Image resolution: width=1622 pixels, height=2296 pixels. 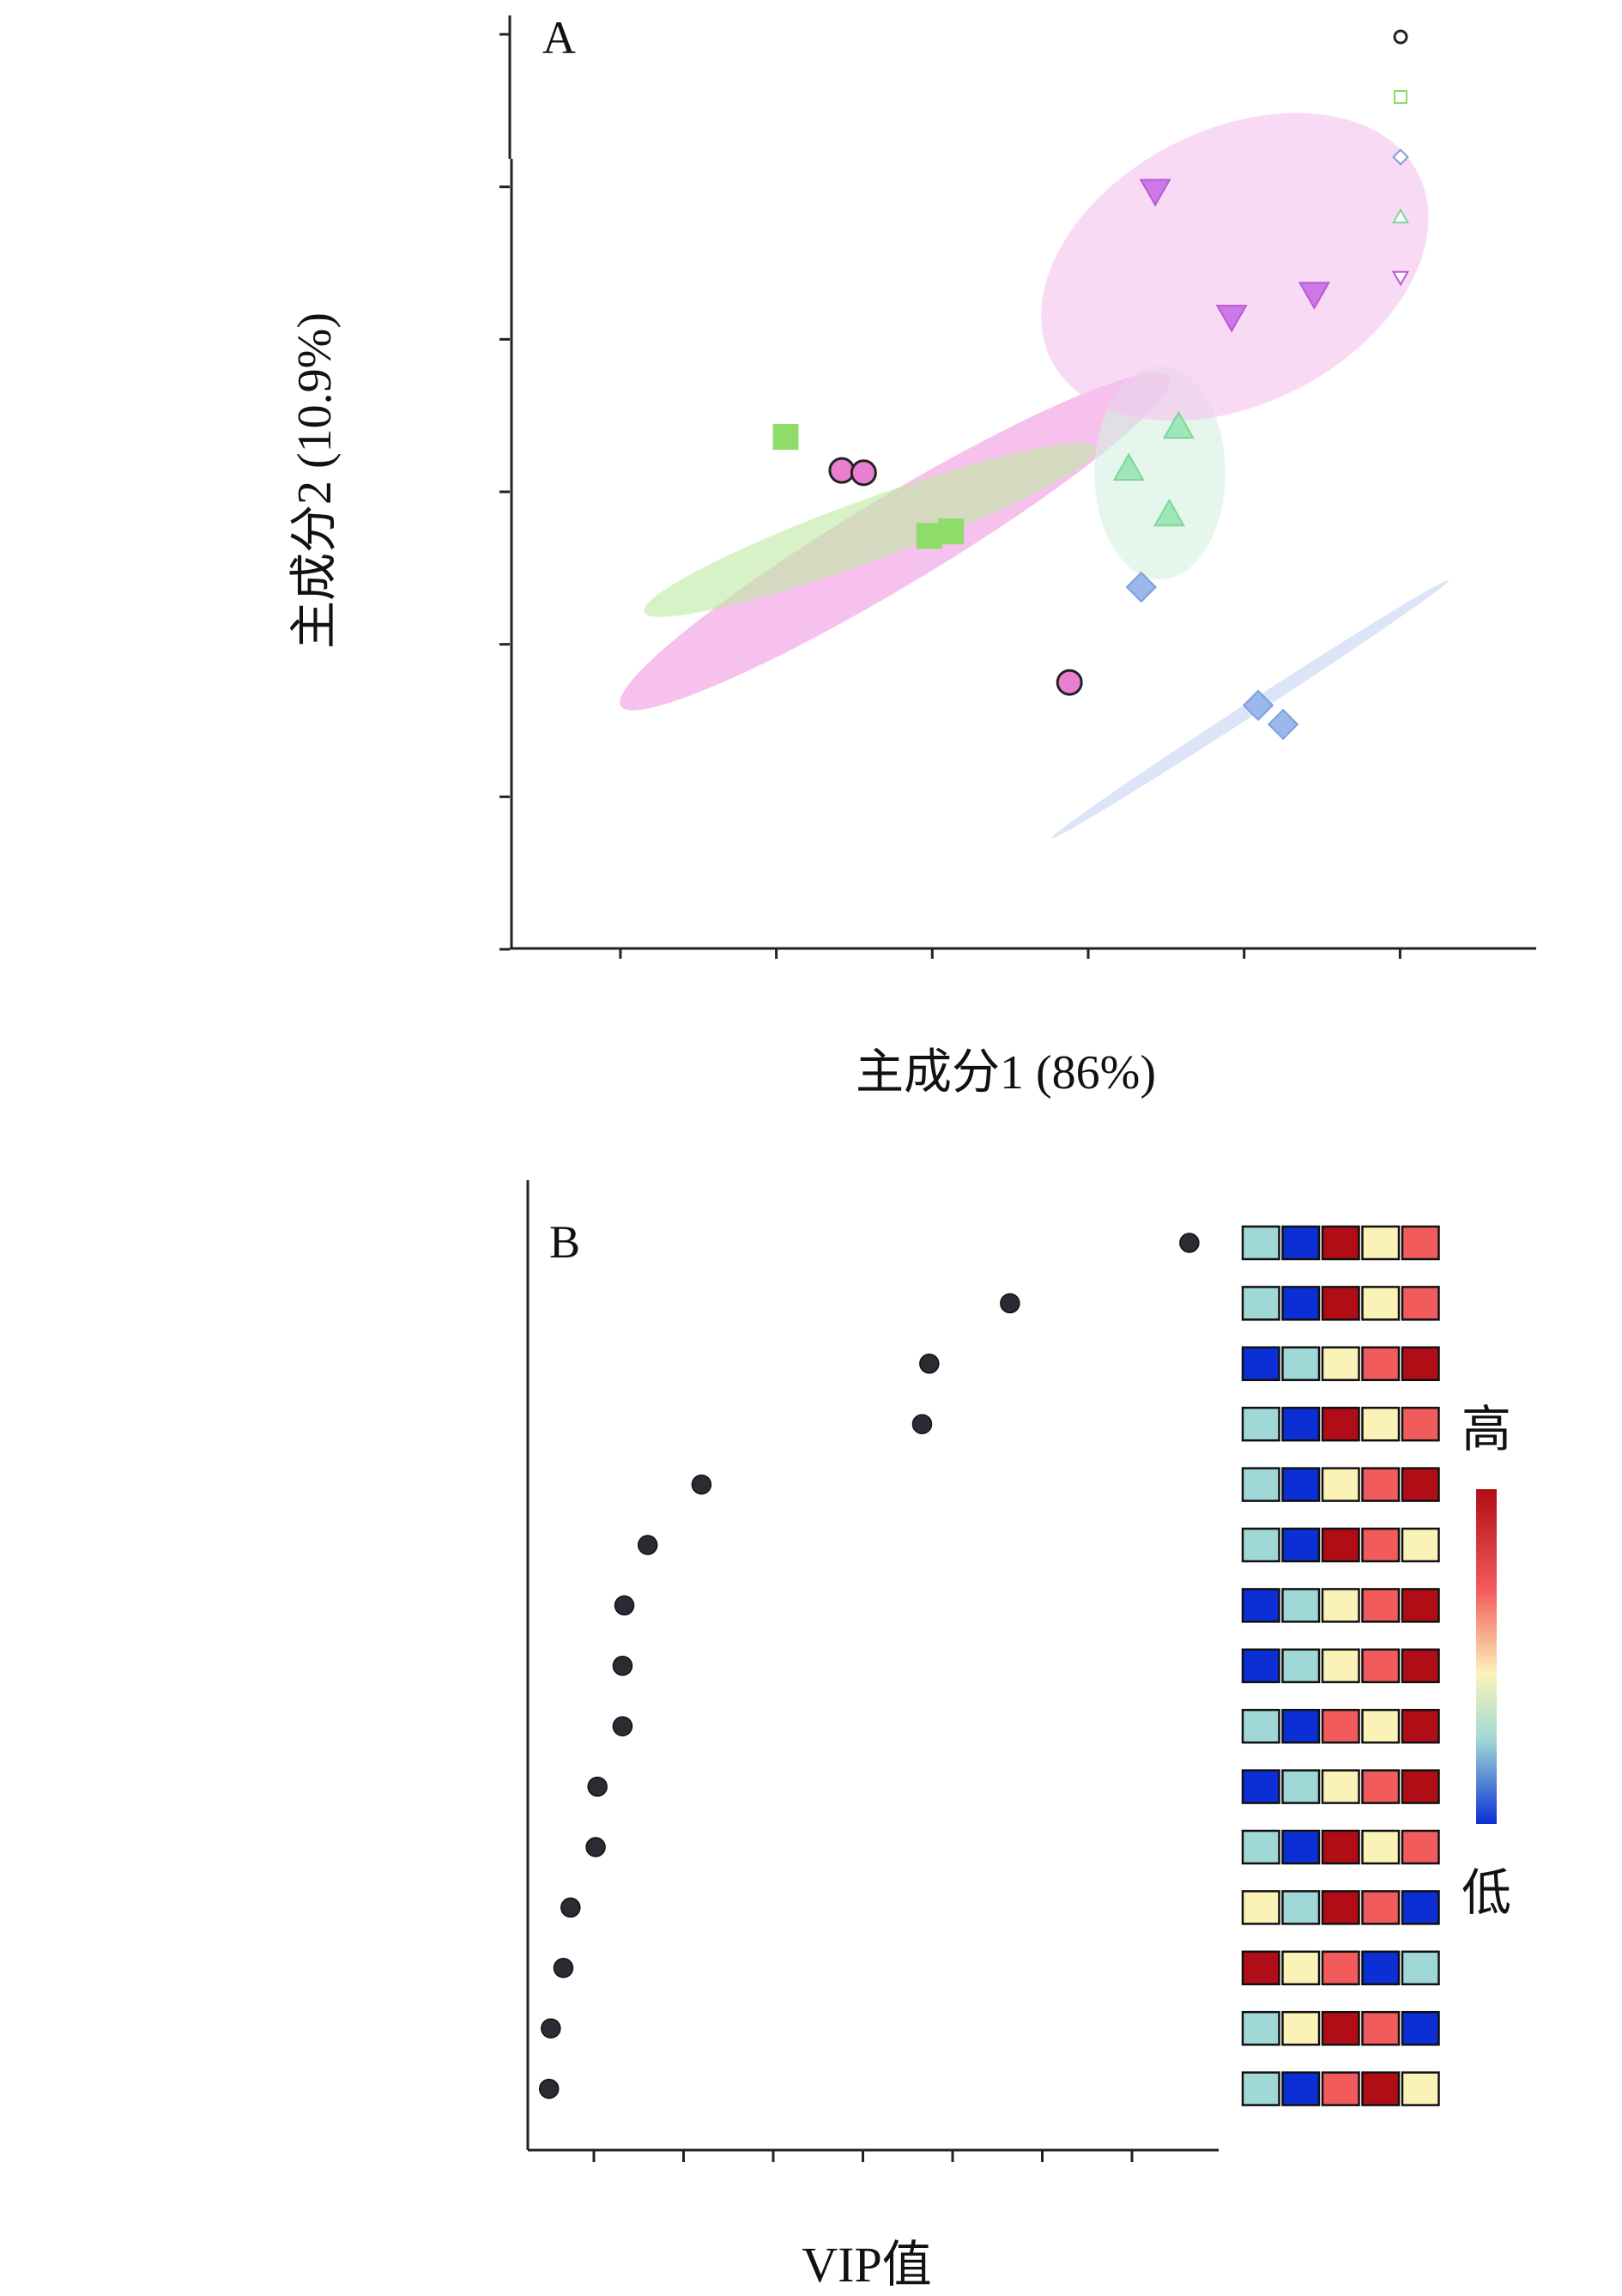 What do you see at coordinates (1400, 37) in the screenshot?
I see `legend-marker-sc` at bounding box center [1400, 37].